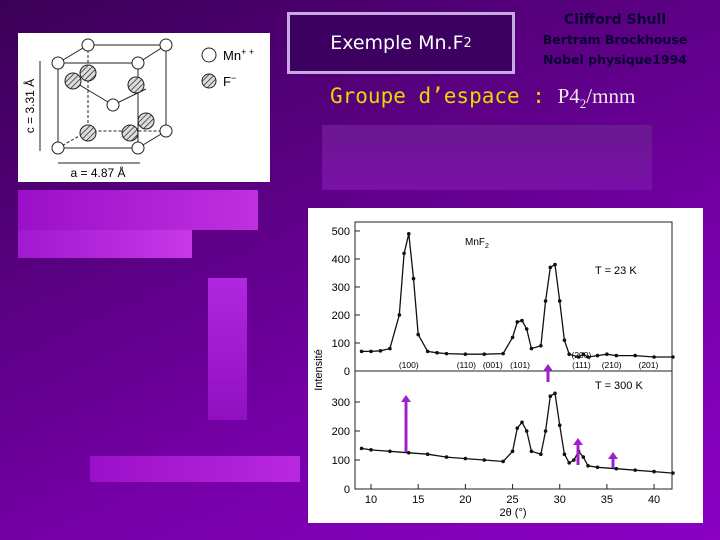 The height and width of the screenshot is (540, 720). I want to click on reflection-label: (210), so click(612, 365).